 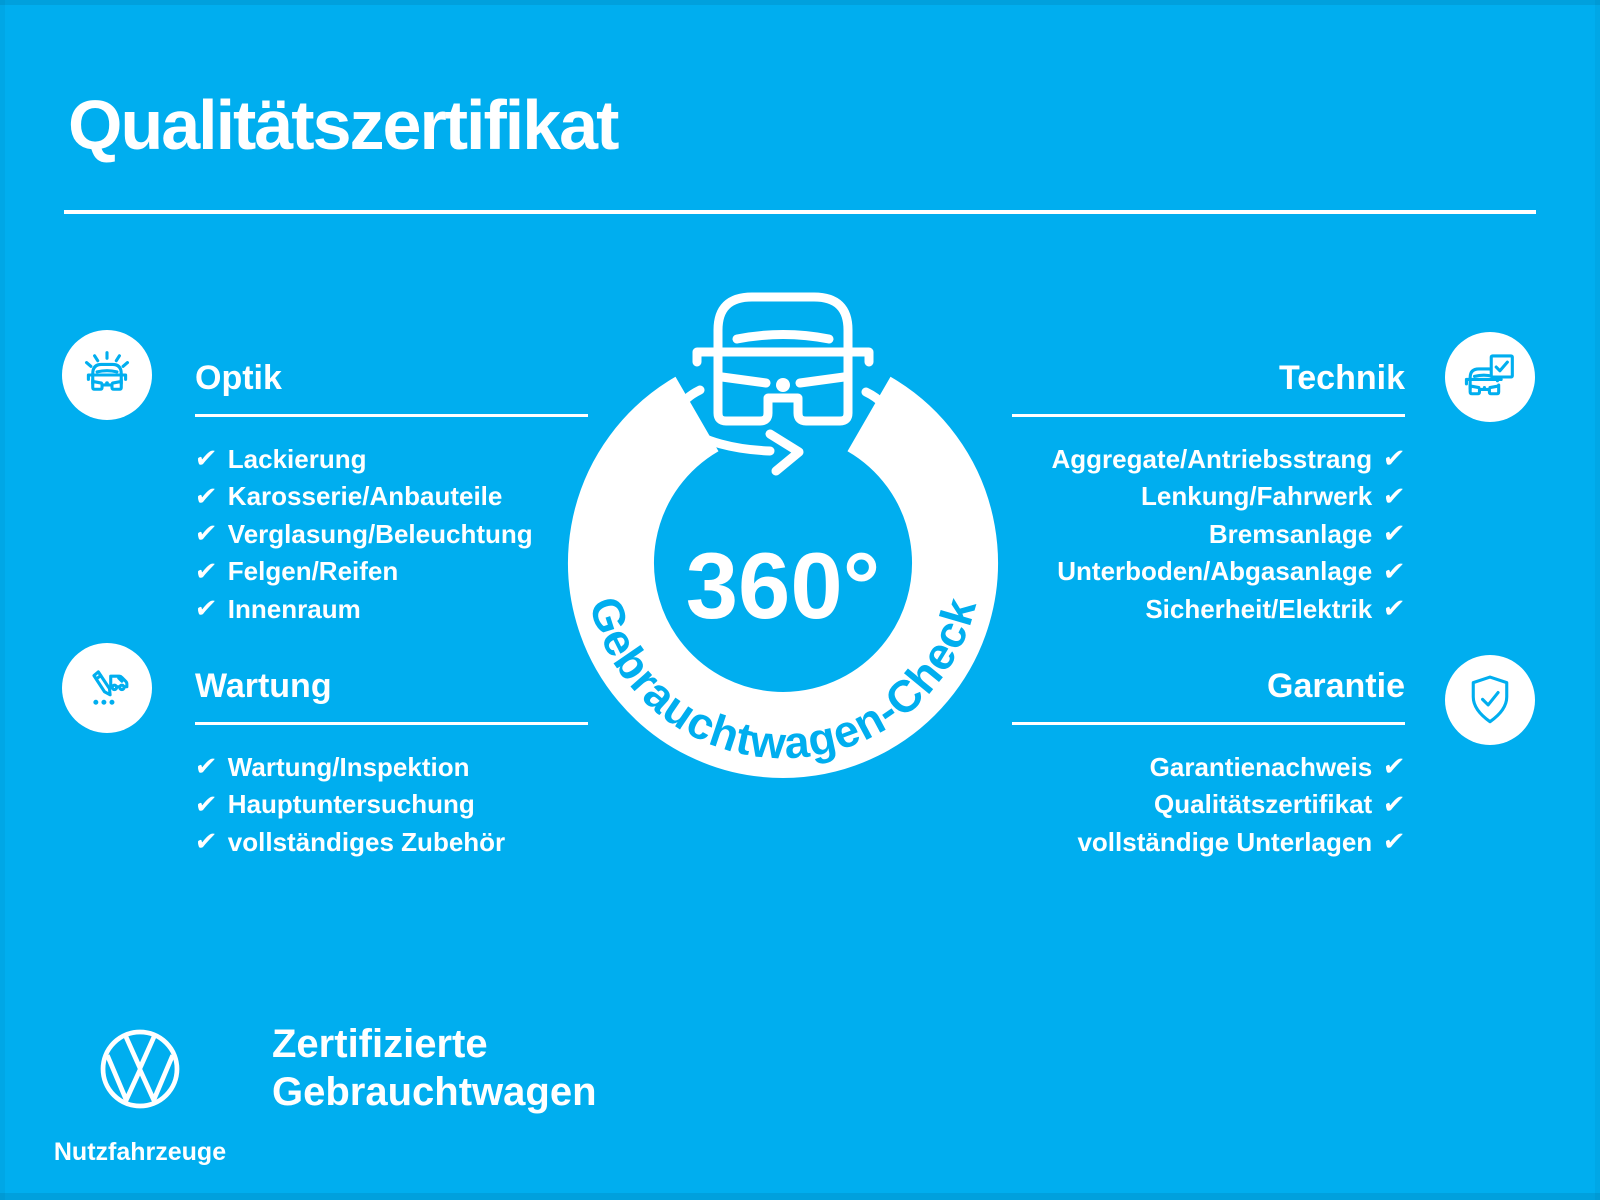 I want to click on rotation-arrow-left-arc, so click(x=724, y=420).